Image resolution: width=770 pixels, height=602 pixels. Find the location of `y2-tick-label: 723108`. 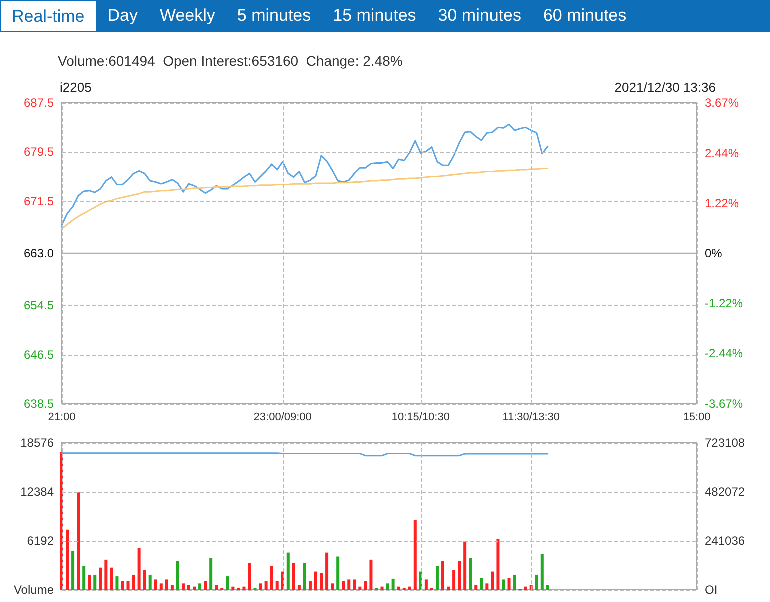

y2-tick-label: 723108 is located at coordinates (725, 443).